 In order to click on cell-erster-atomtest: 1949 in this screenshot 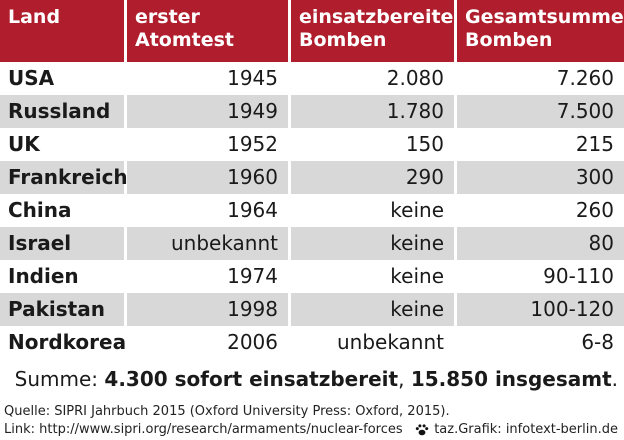, I will do `click(209, 111)`.